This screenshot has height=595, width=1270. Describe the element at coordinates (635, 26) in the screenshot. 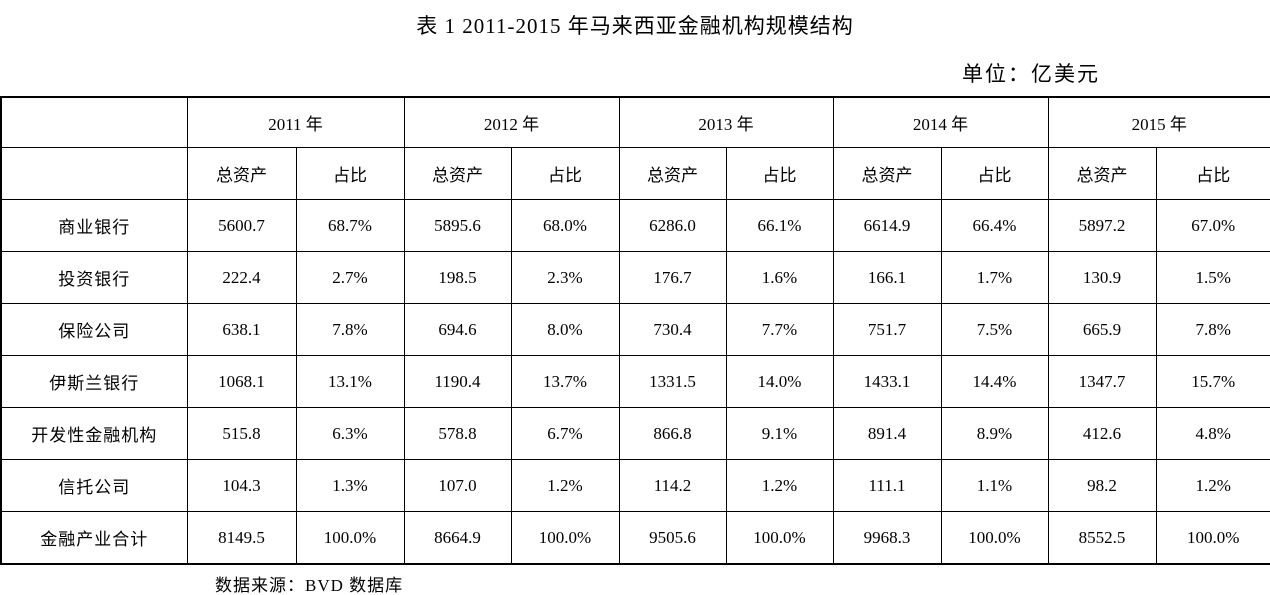

I see `table-title: 表 1 2011-2015 年马来西亚金融机构规模结构` at that location.